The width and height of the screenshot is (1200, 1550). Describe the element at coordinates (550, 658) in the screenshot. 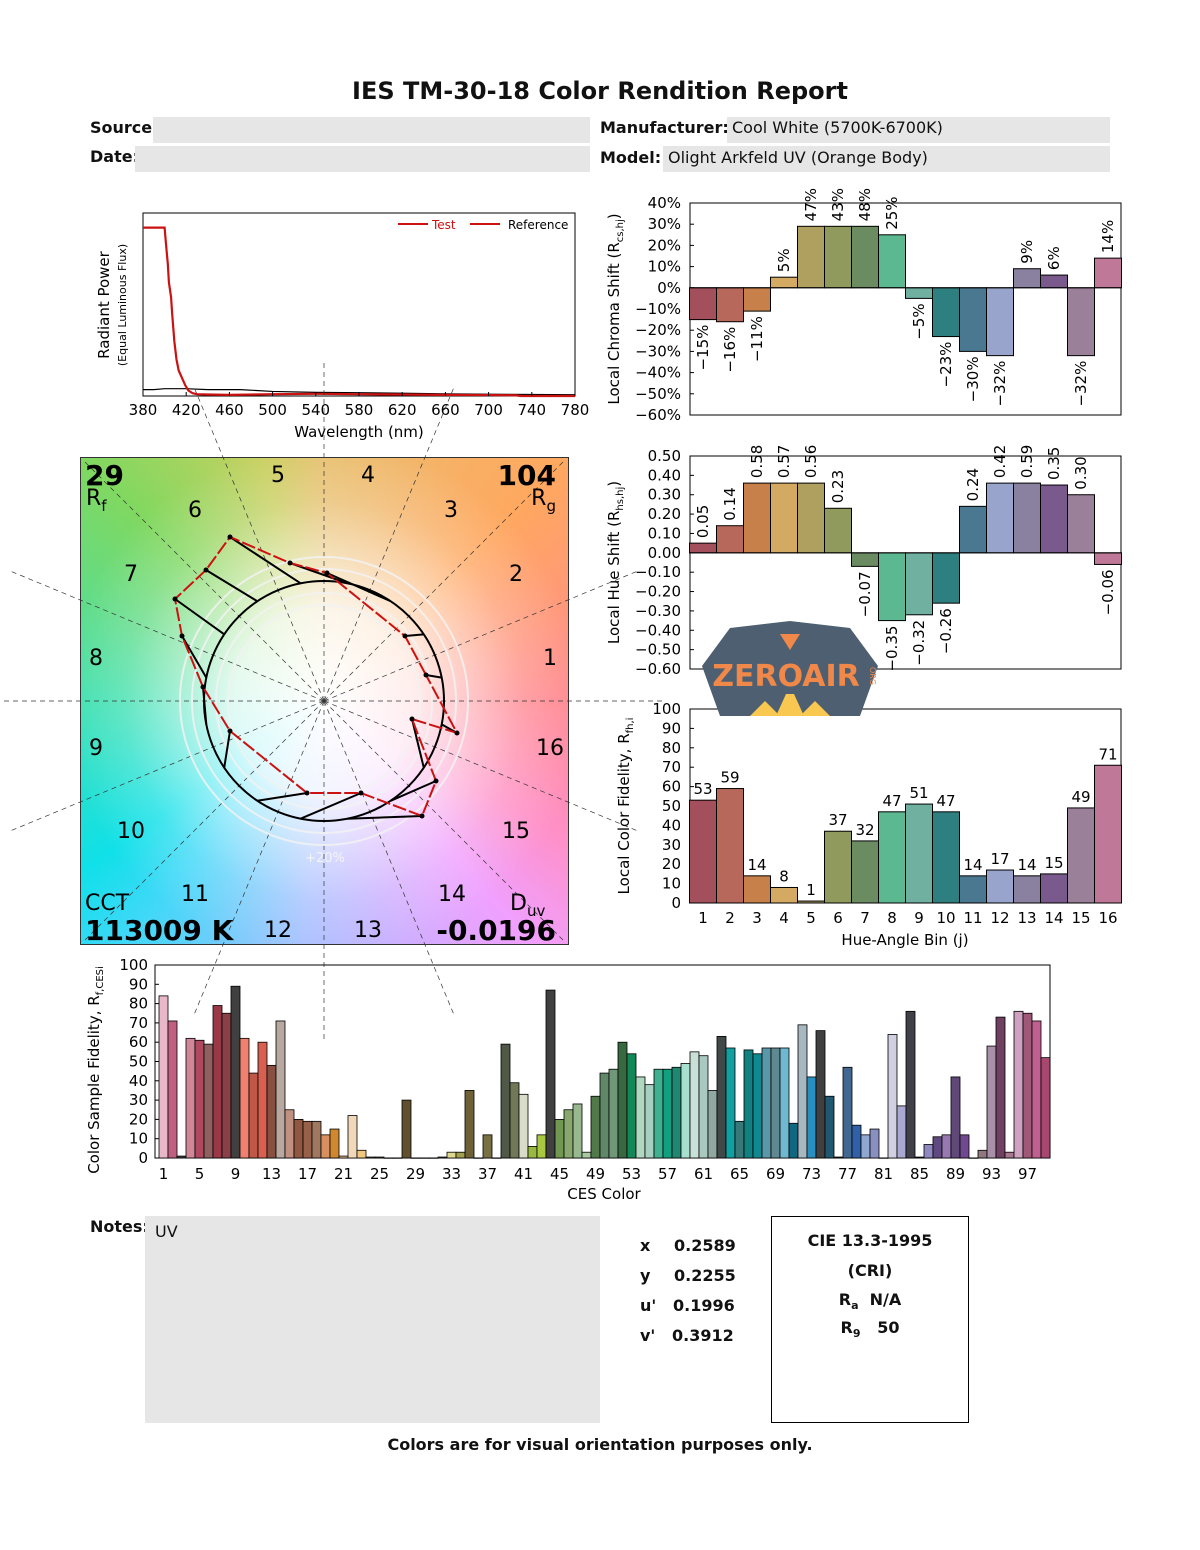

I see `hue-bin-label: 1` at that location.